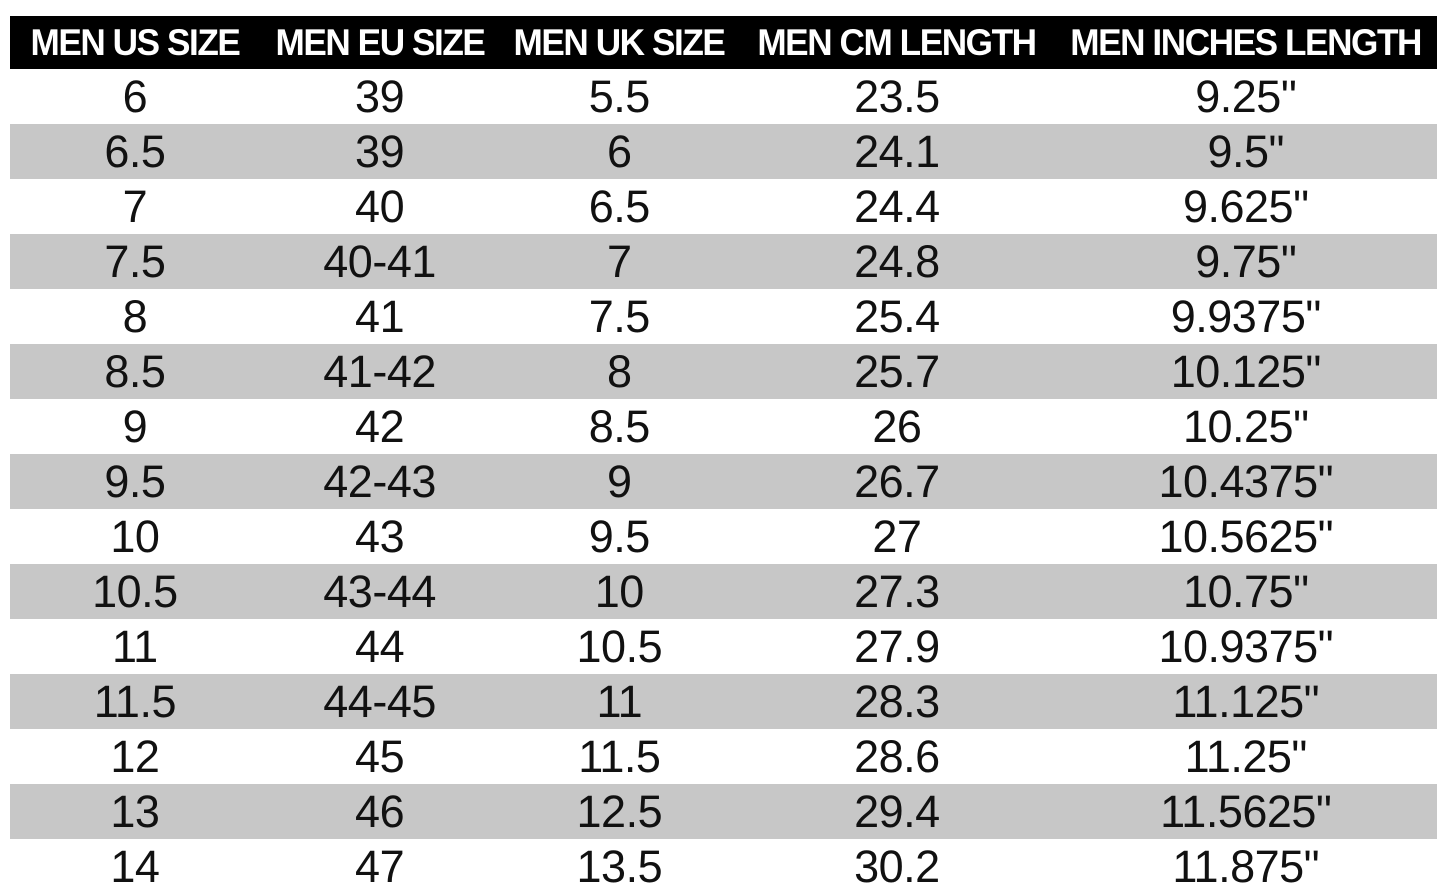 The width and height of the screenshot is (1445, 894). What do you see at coordinates (1246, 96) in the screenshot?
I see `table-cell: 9.25"` at bounding box center [1246, 96].